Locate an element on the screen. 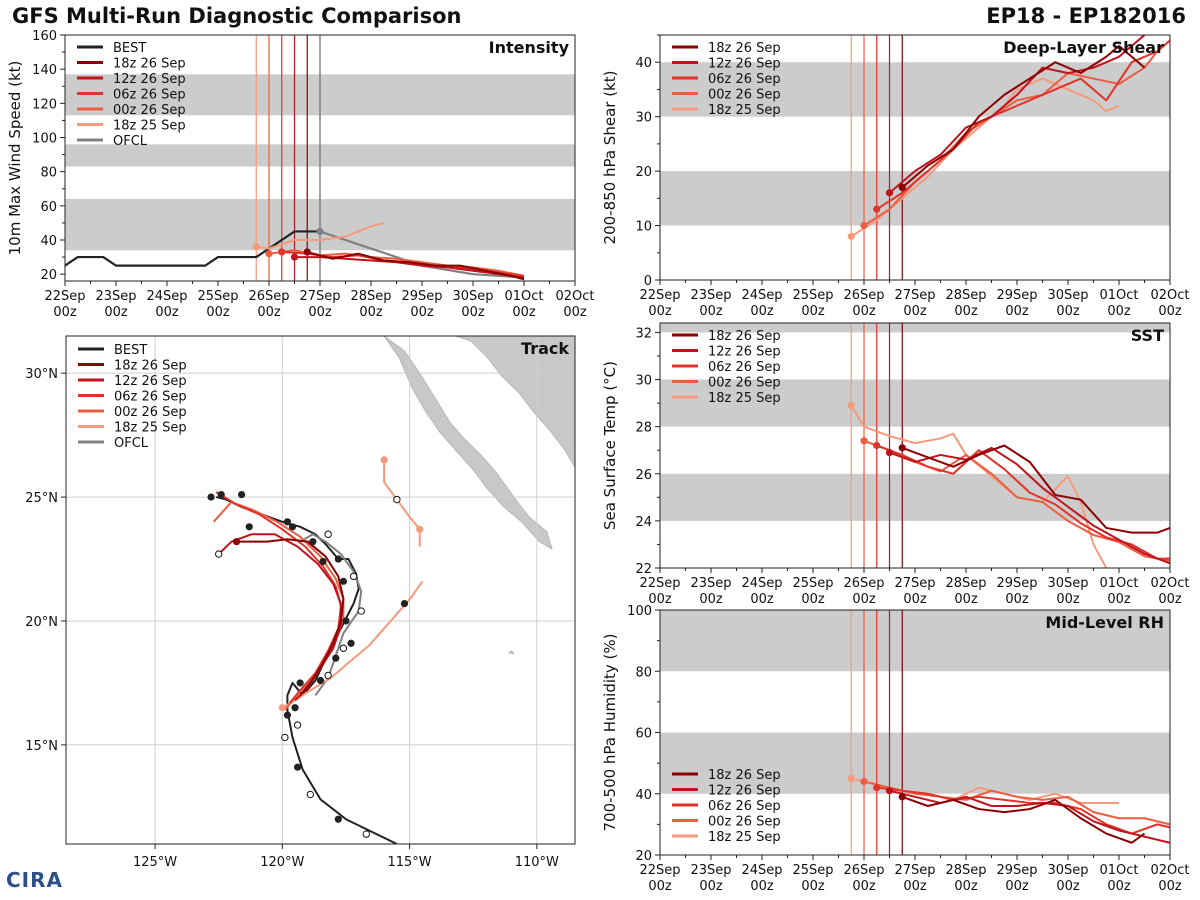  shear-ytick-label: 30 is located at coordinates (643, 118).